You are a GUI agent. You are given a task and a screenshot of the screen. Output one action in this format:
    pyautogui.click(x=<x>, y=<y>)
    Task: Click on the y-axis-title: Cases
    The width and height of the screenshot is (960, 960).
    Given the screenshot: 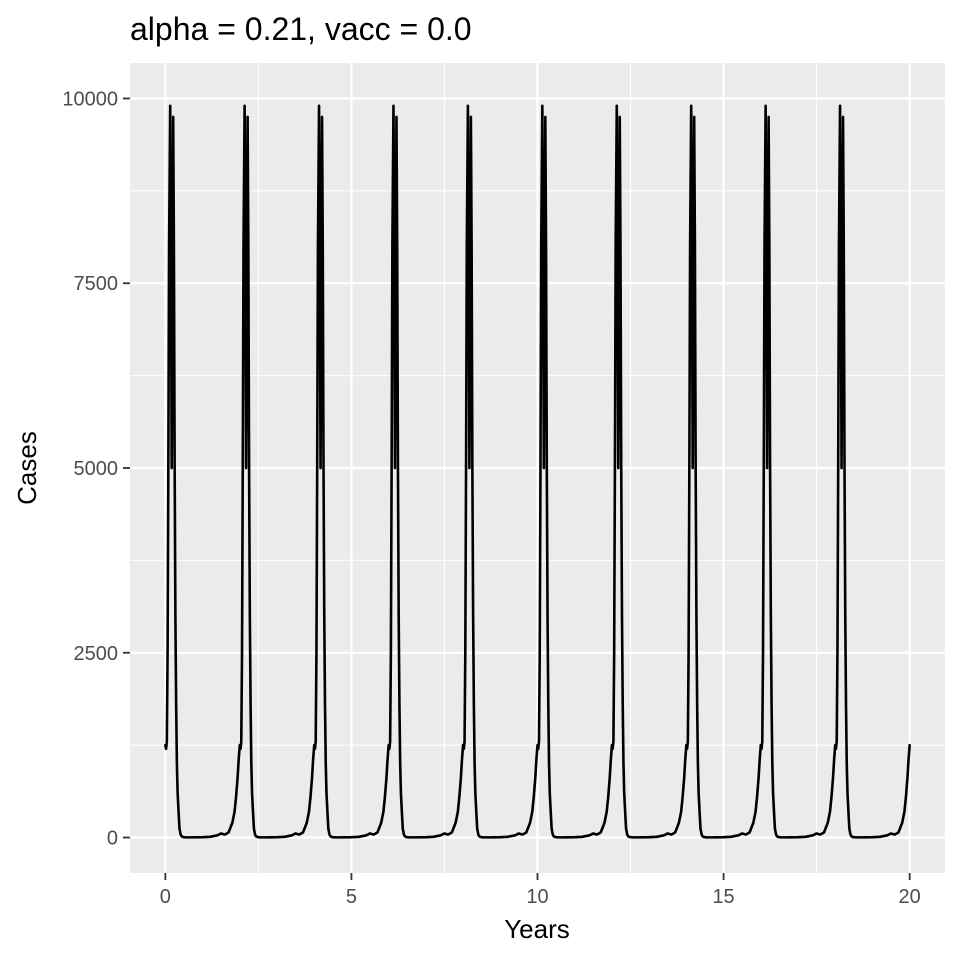 What is the action you would take?
    pyautogui.click(x=27, y=468)
    